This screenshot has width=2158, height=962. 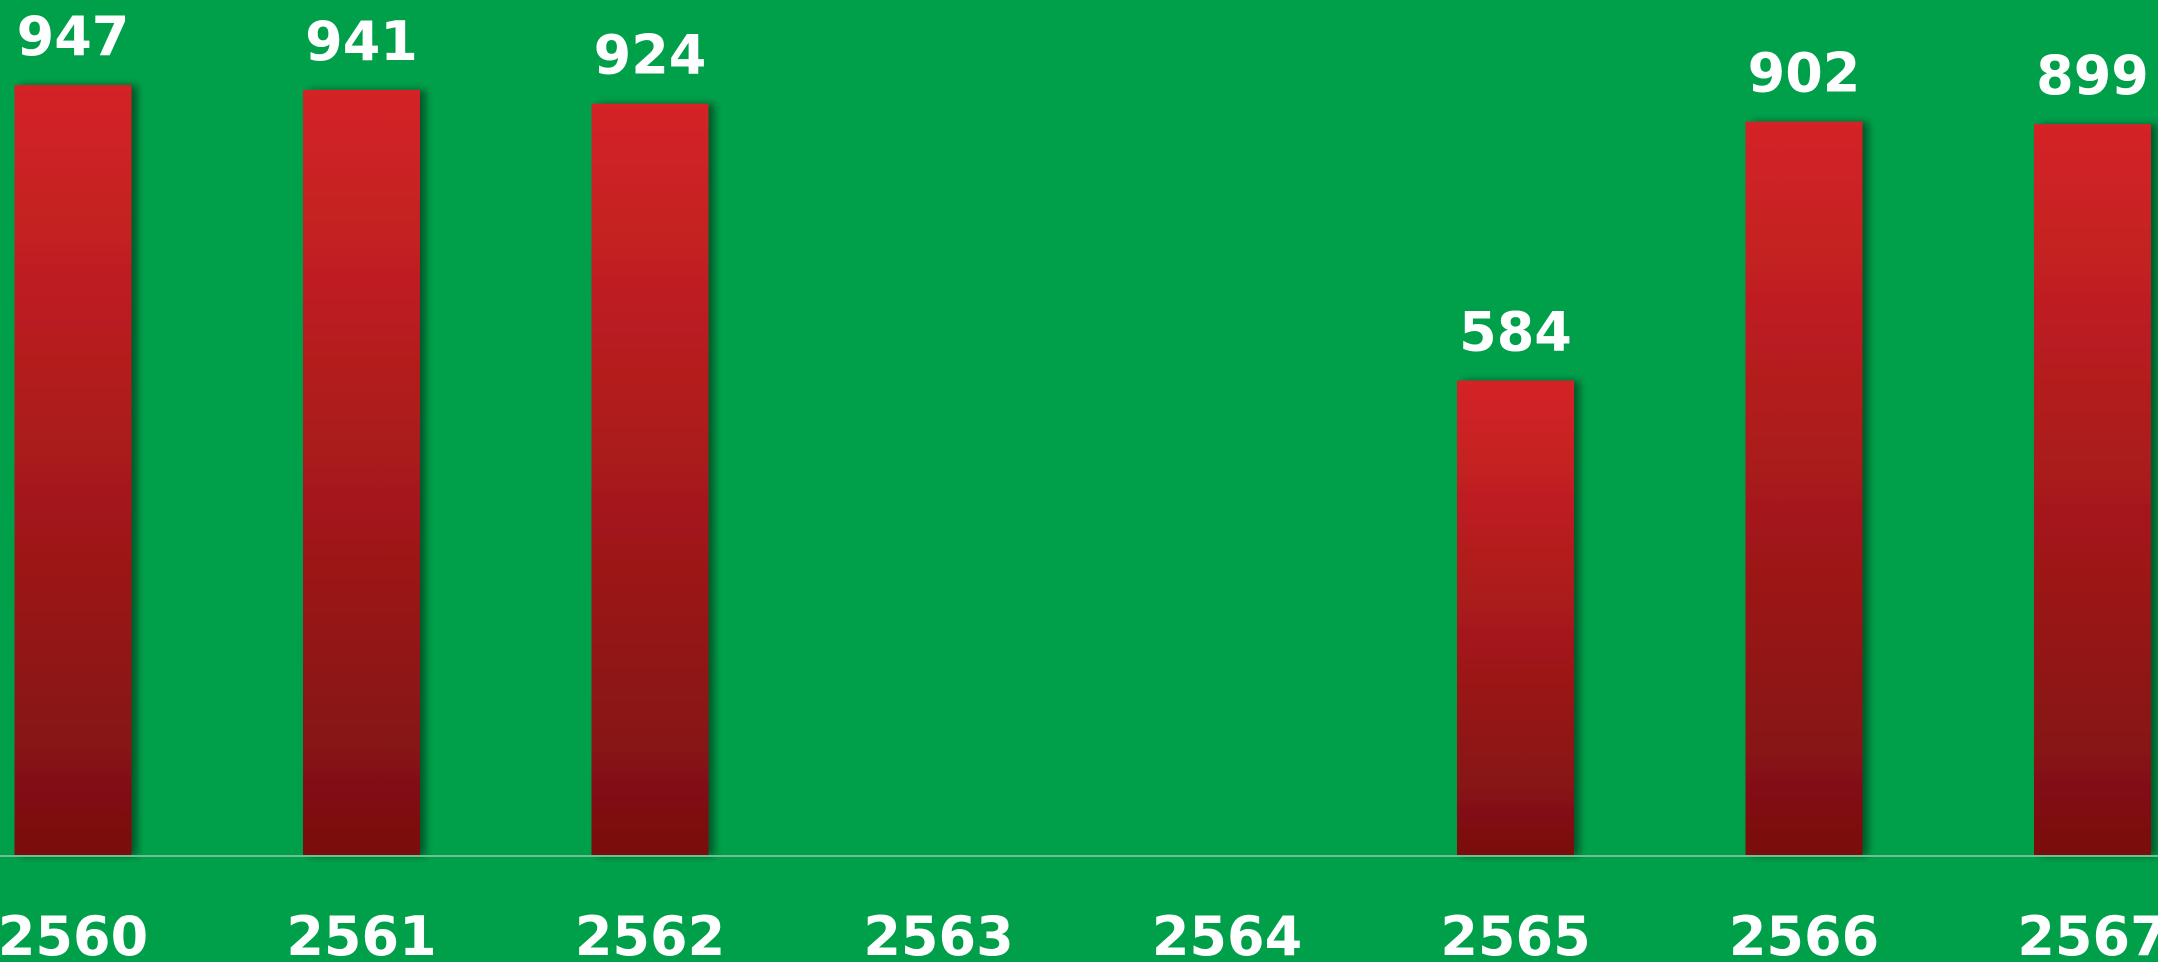 What do you see at coordinates (73, 36) in the screenshot?
I see `data-label-2560: 947` at bounding box center [73, 36].